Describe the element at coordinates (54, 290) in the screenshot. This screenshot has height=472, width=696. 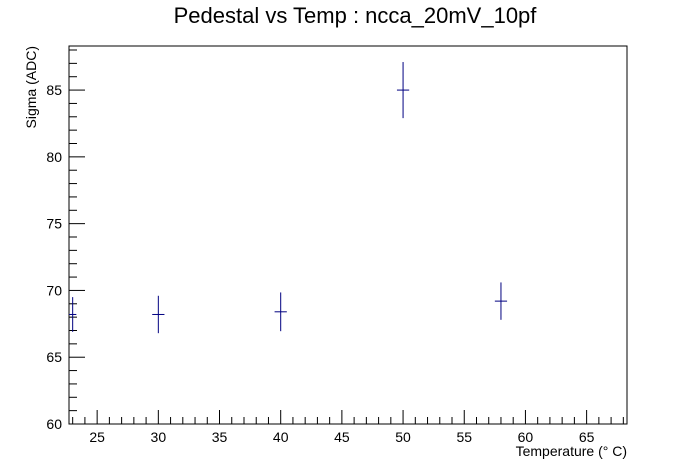
I see `y-tick-label: 70` at that location.